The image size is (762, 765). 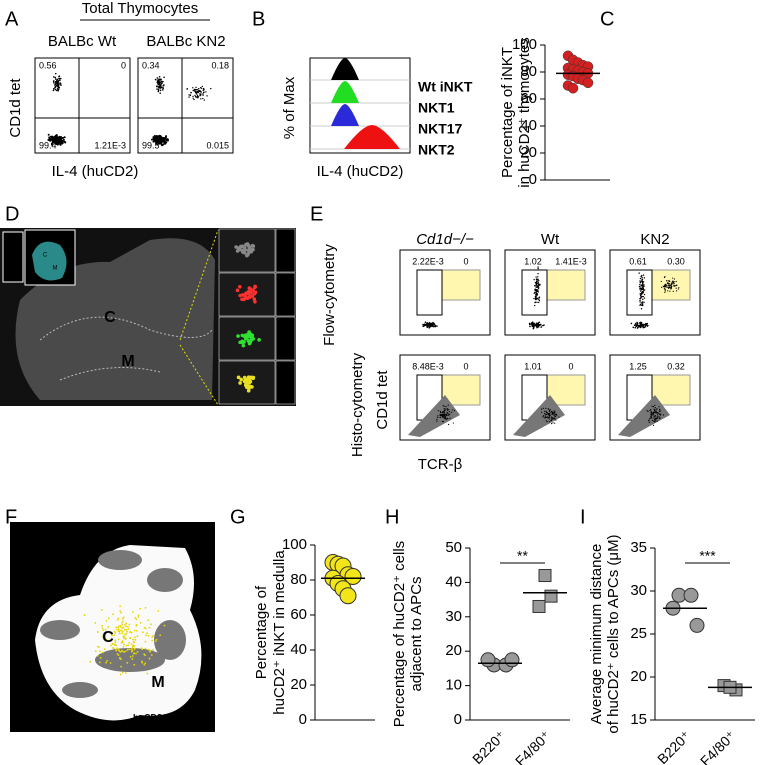 I want to click on channel-tag, so click(x=285, y=382).